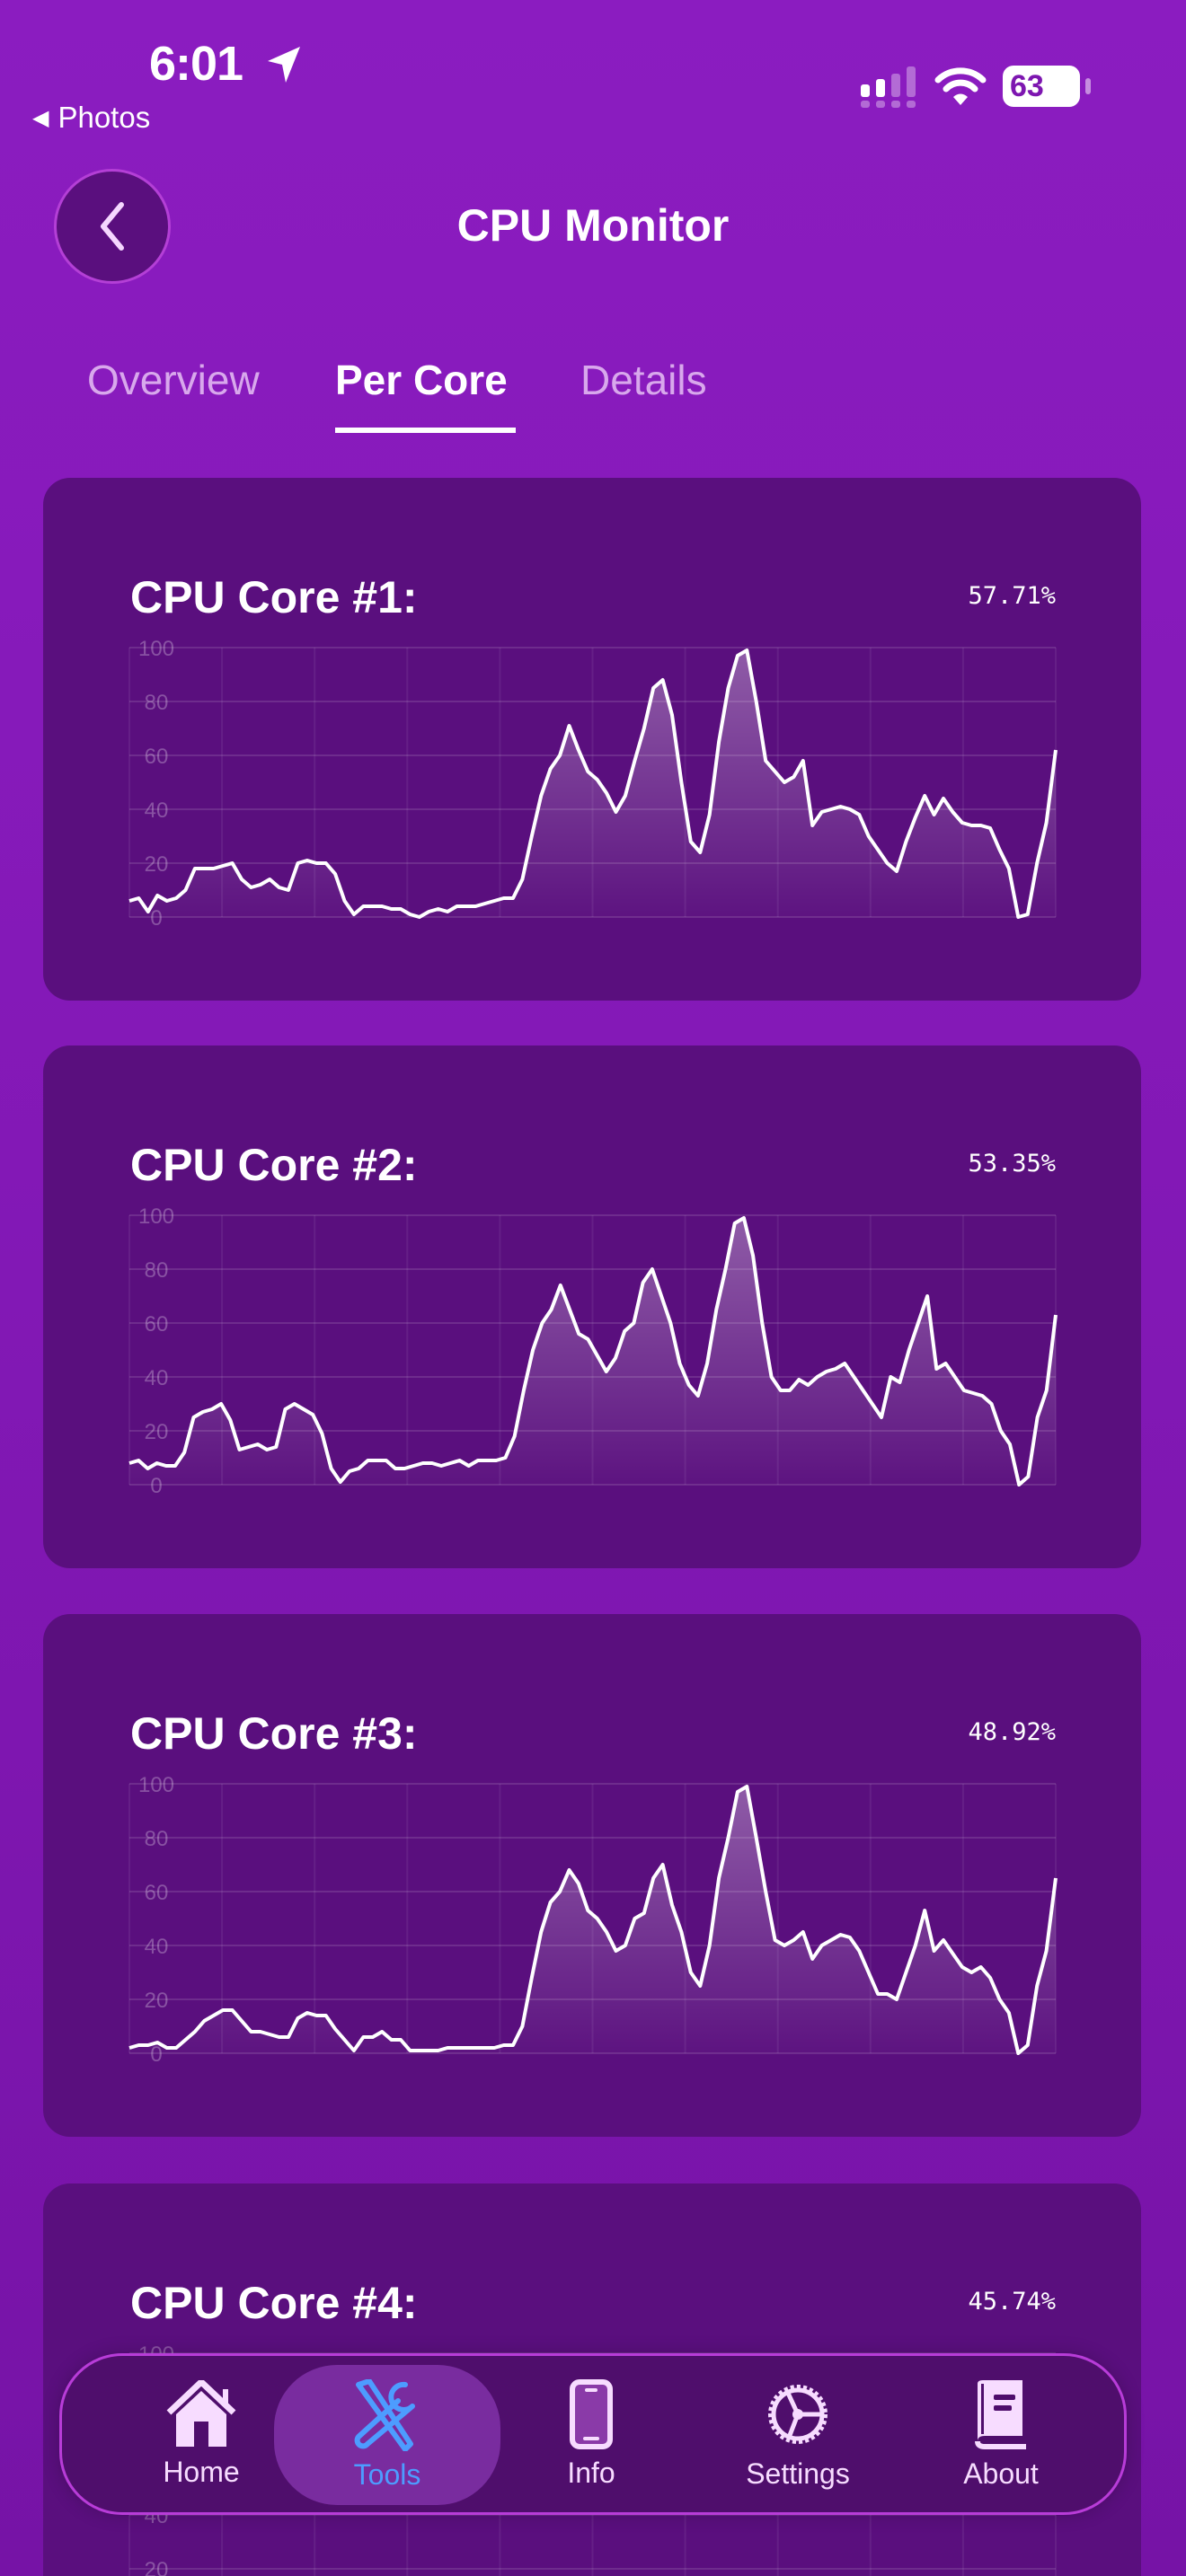  Describe the element at coordinates (274, 1165) in the screenshot. I see `core-title: CPU Core #2:` at that location.